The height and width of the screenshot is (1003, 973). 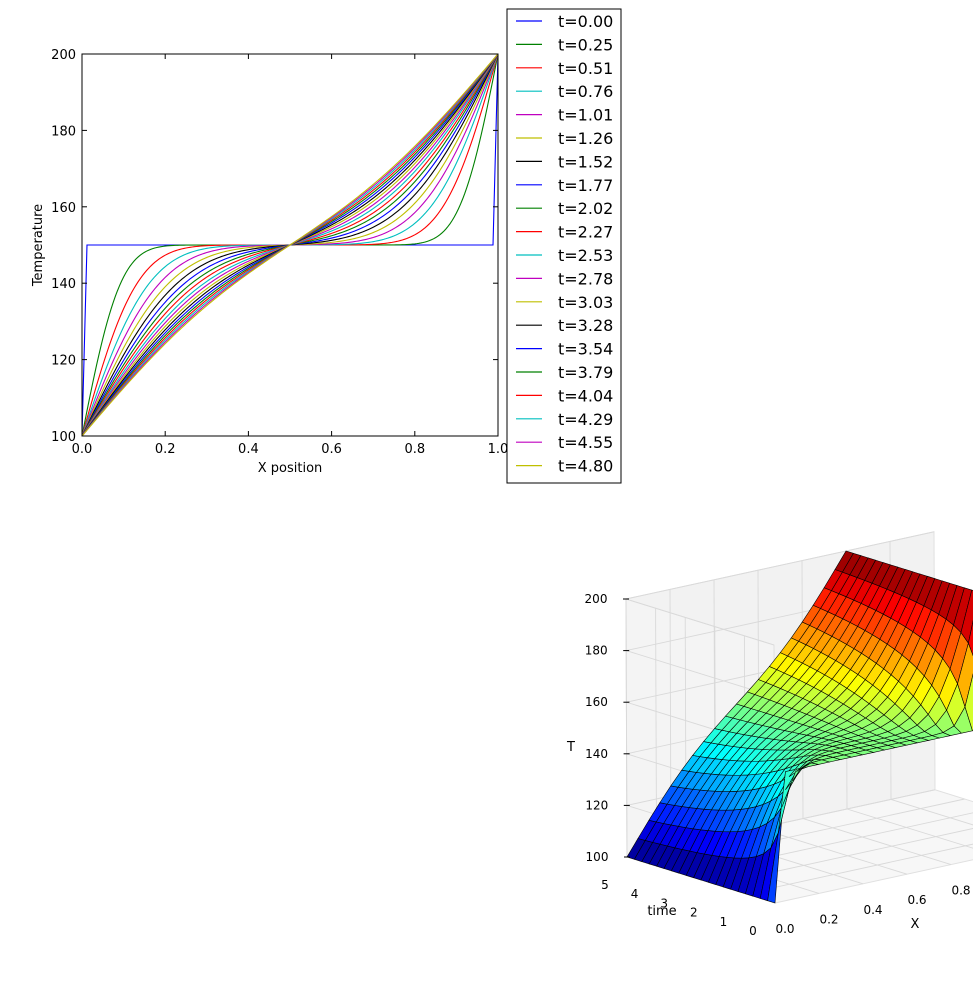 I want to click on grid-z-back, so click(x=780, y=565).